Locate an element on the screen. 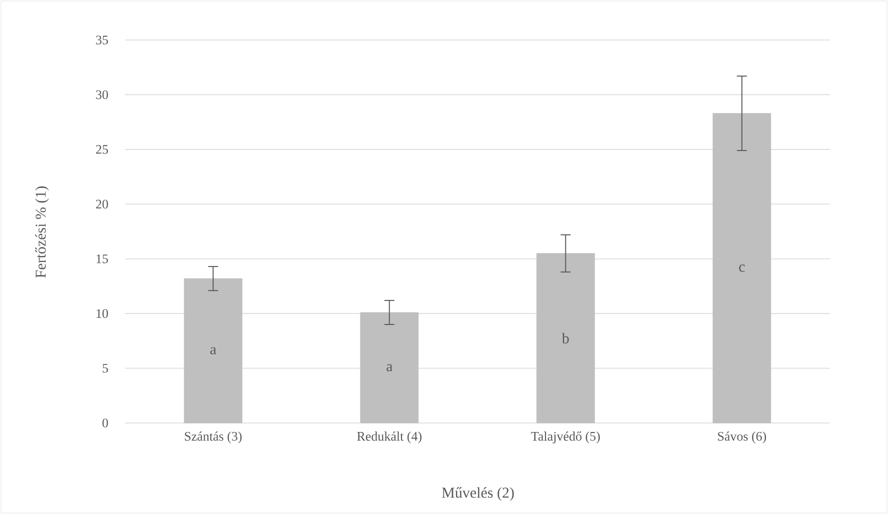  annotation: b is located at coordinates (565, 338).